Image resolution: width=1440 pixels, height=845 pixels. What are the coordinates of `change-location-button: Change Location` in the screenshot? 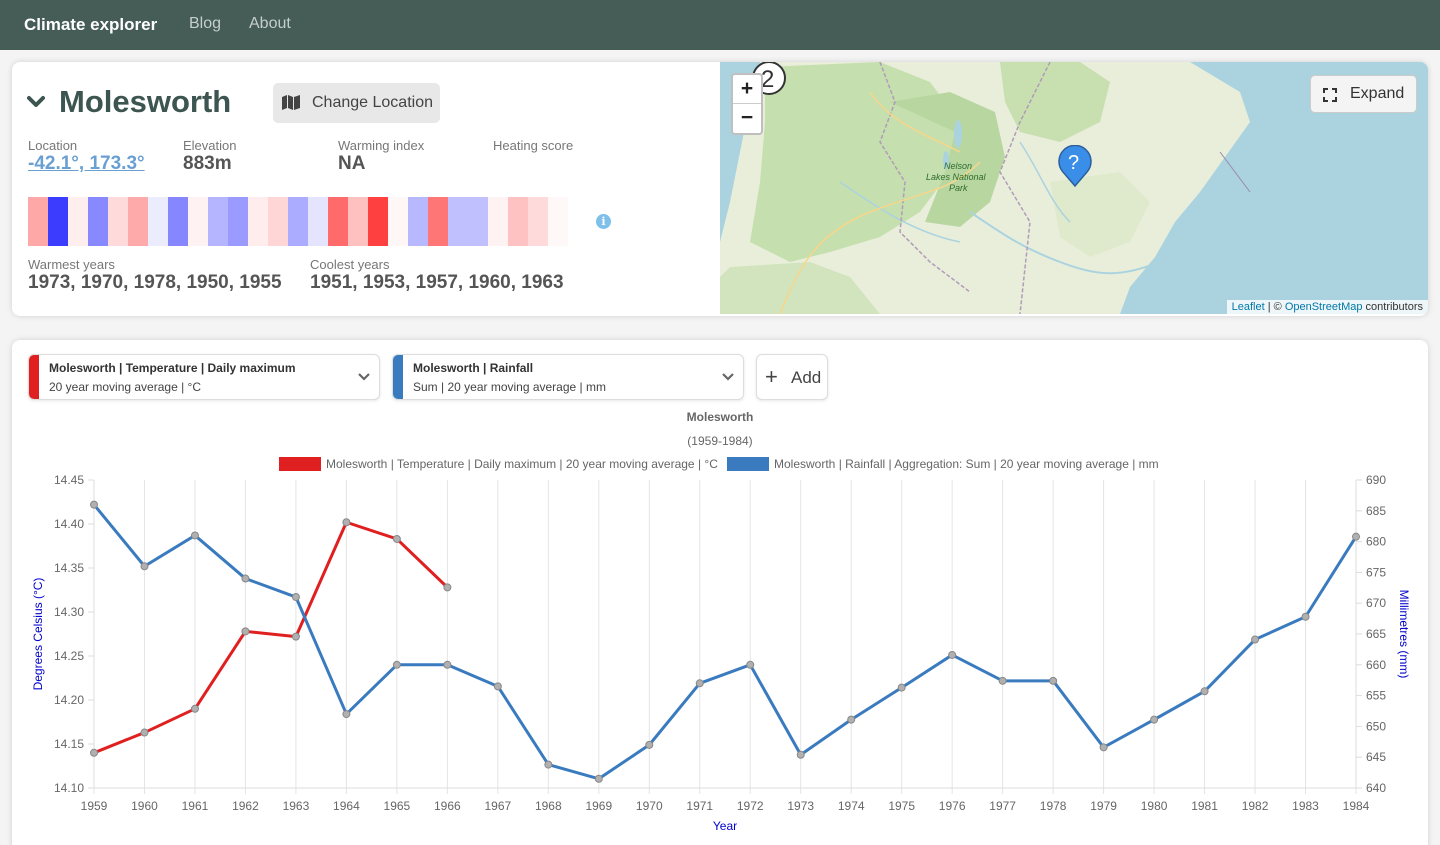 It's located at (356, 103).